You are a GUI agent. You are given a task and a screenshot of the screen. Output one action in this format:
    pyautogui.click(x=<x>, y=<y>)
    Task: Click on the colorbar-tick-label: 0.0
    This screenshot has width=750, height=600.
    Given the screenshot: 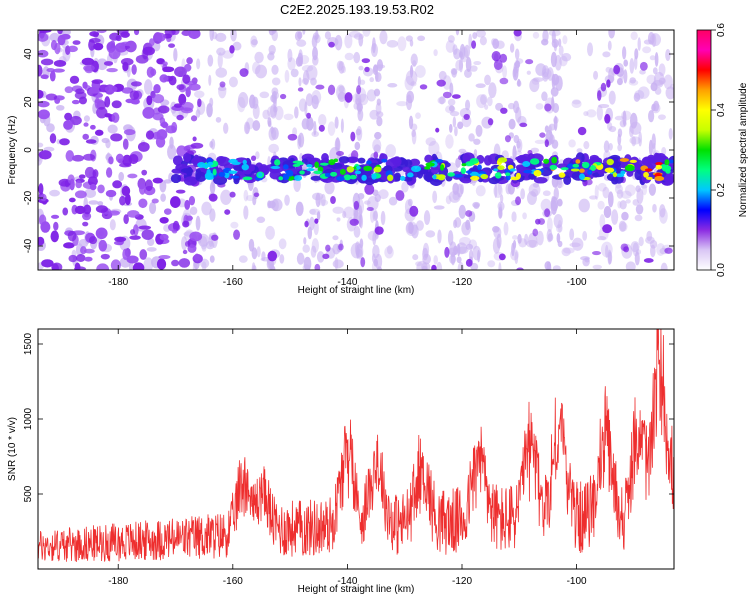 What is the action you would take?
    pyautogui.click(x=721, y=270)
    